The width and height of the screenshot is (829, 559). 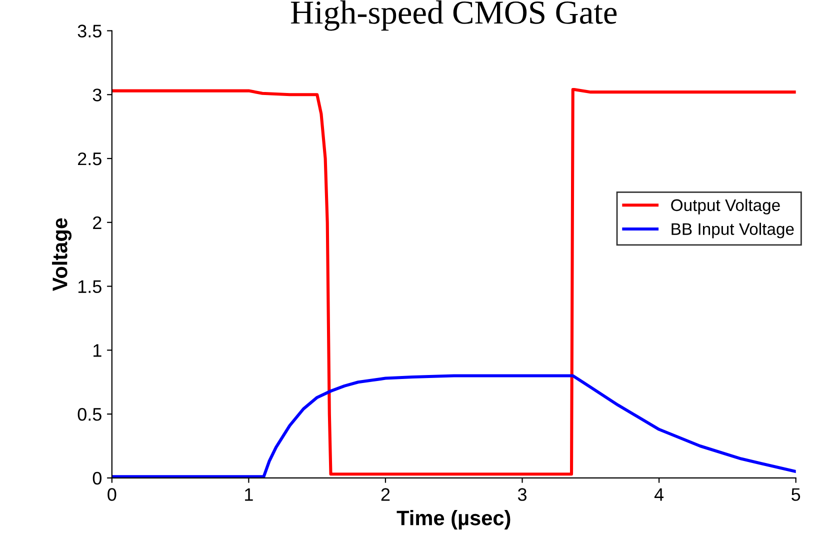 I want to click on y-axis-title: Voltage, so click(x=62, y=255).